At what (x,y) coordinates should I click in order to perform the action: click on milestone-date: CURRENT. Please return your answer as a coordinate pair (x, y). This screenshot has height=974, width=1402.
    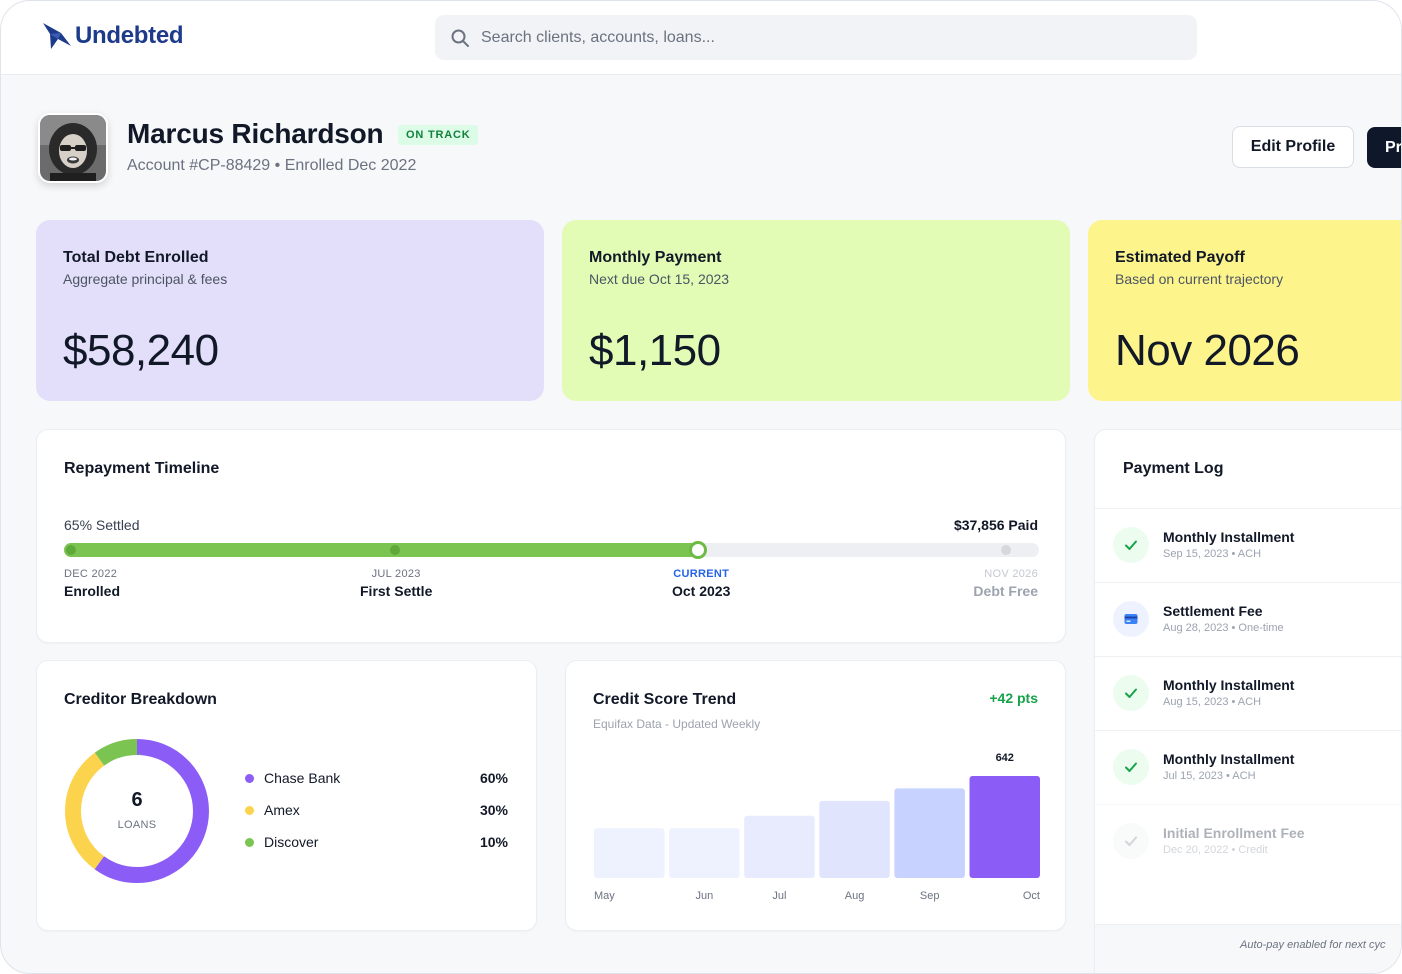
    Looking at the image, I should click on (701, 574).